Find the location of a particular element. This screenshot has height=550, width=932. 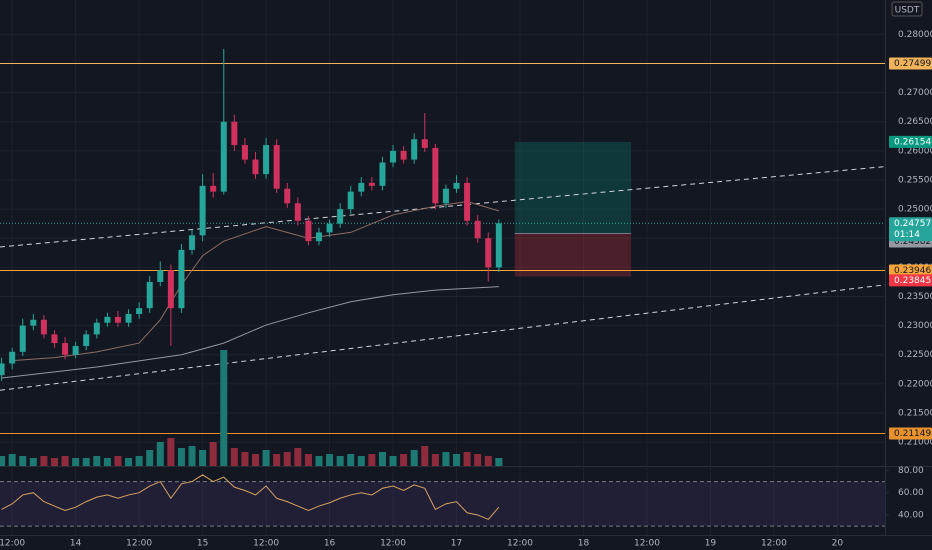

y-tick-label: 0.26000 is located at coordinates (915, 151).